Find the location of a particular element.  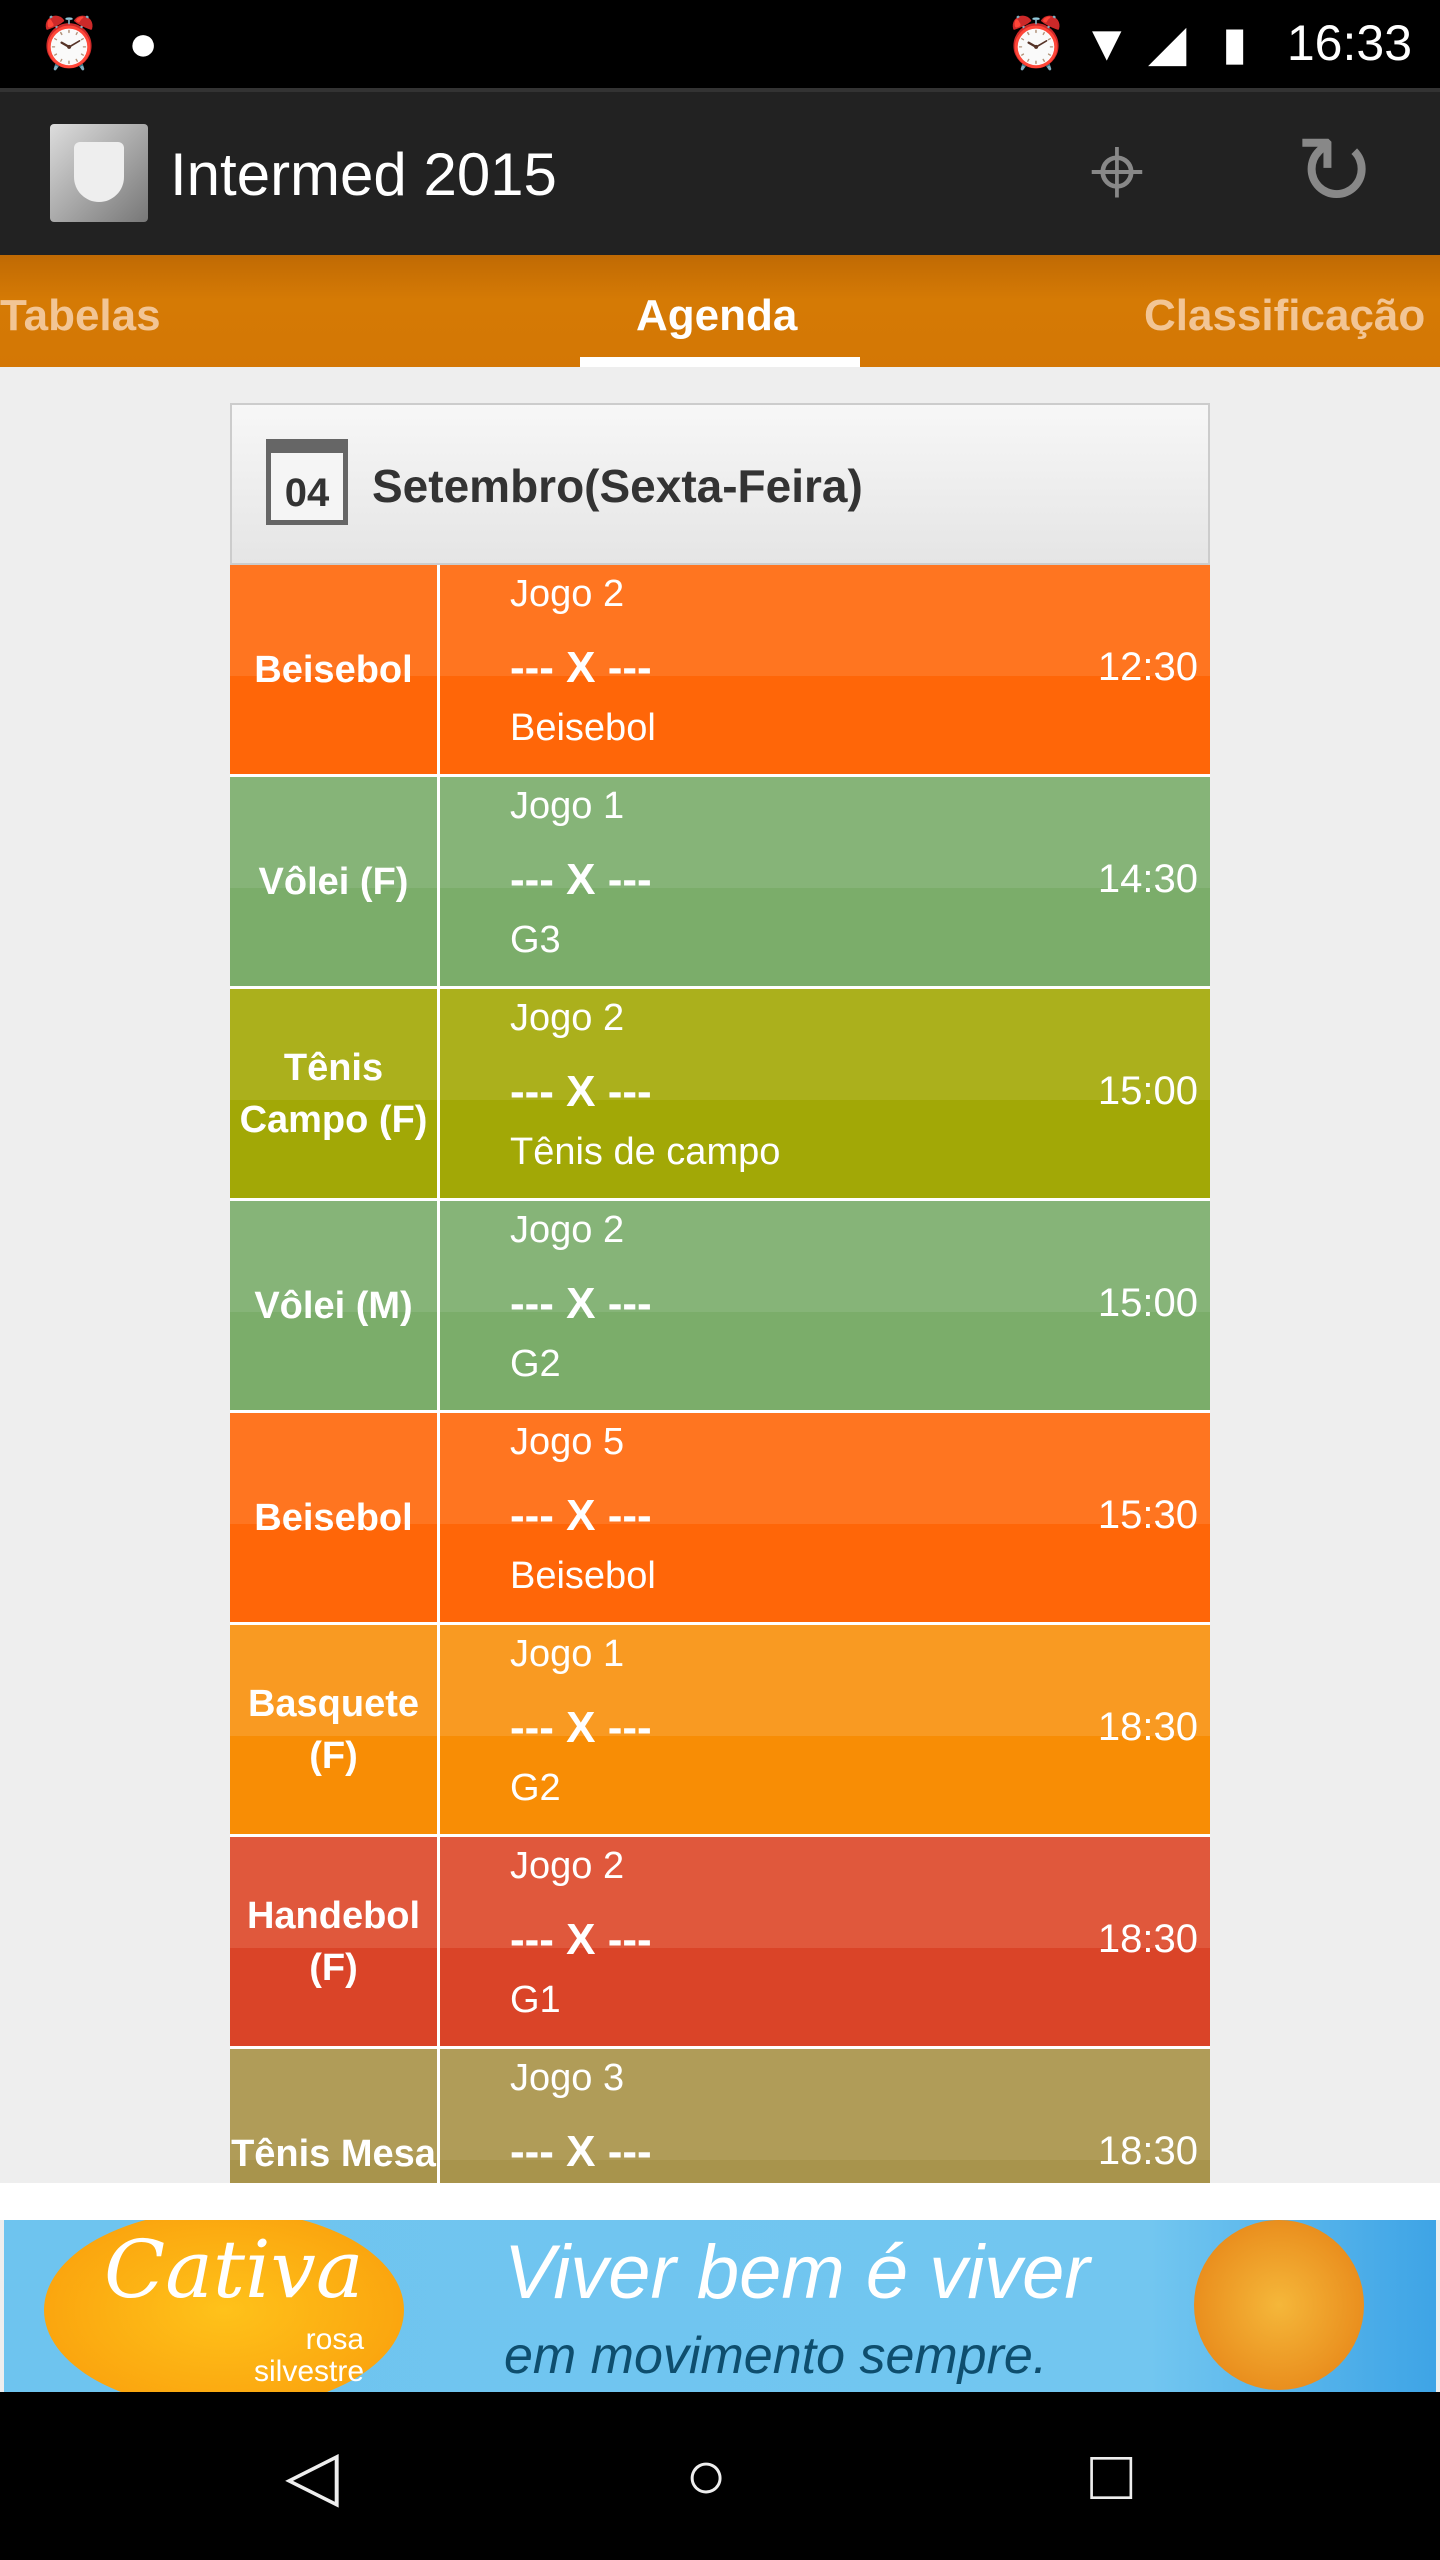

wifi-icon: ▼ is located at coordinates (1107, 43).